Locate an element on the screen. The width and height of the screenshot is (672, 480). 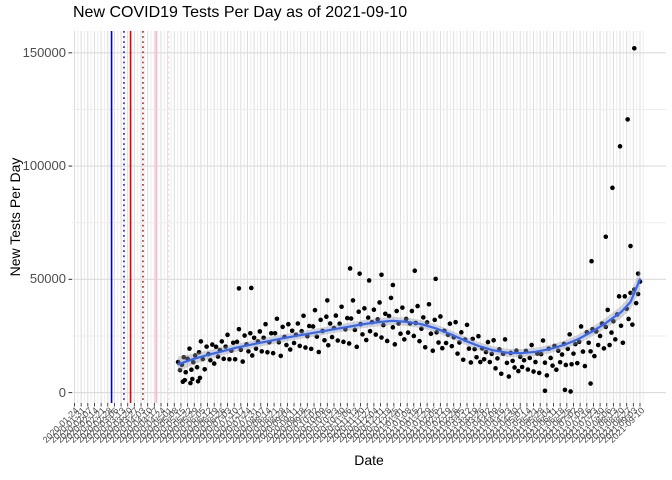
y-tick-label: 50000 is located at coordinates (47, 279).